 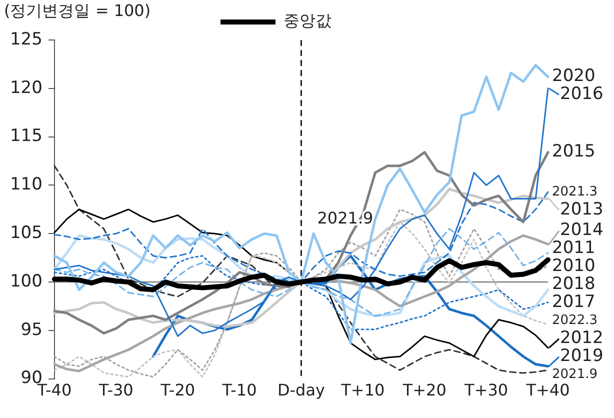 I want to click on x-tick-label: T+40, so click(x=547, y=390).